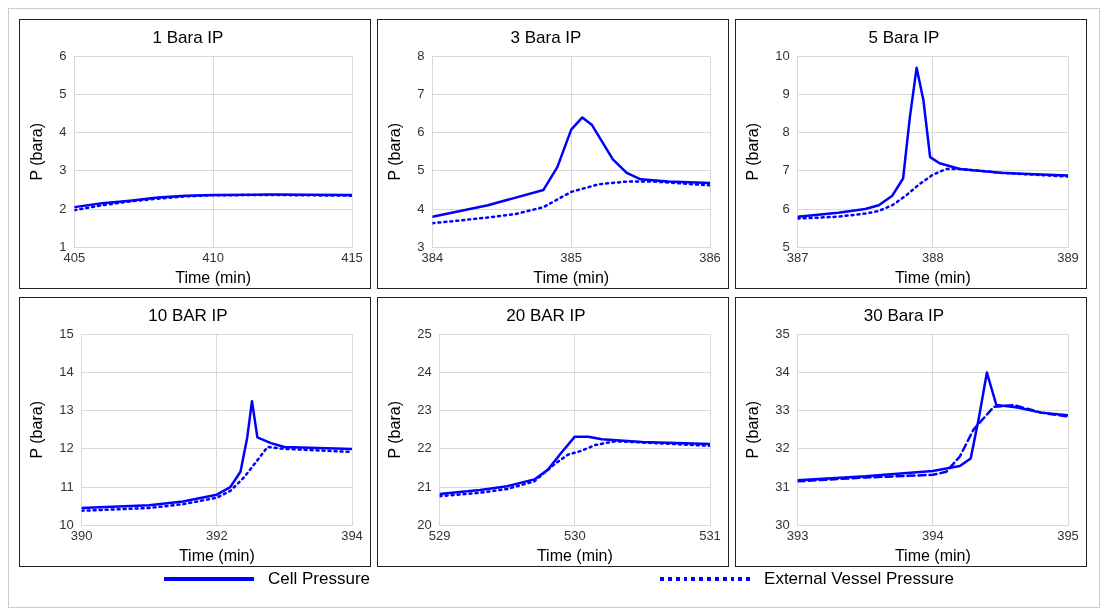 This screenshot has height=616, width=1108. I want to click on x-tick-label: 395, so click(1068, 535).